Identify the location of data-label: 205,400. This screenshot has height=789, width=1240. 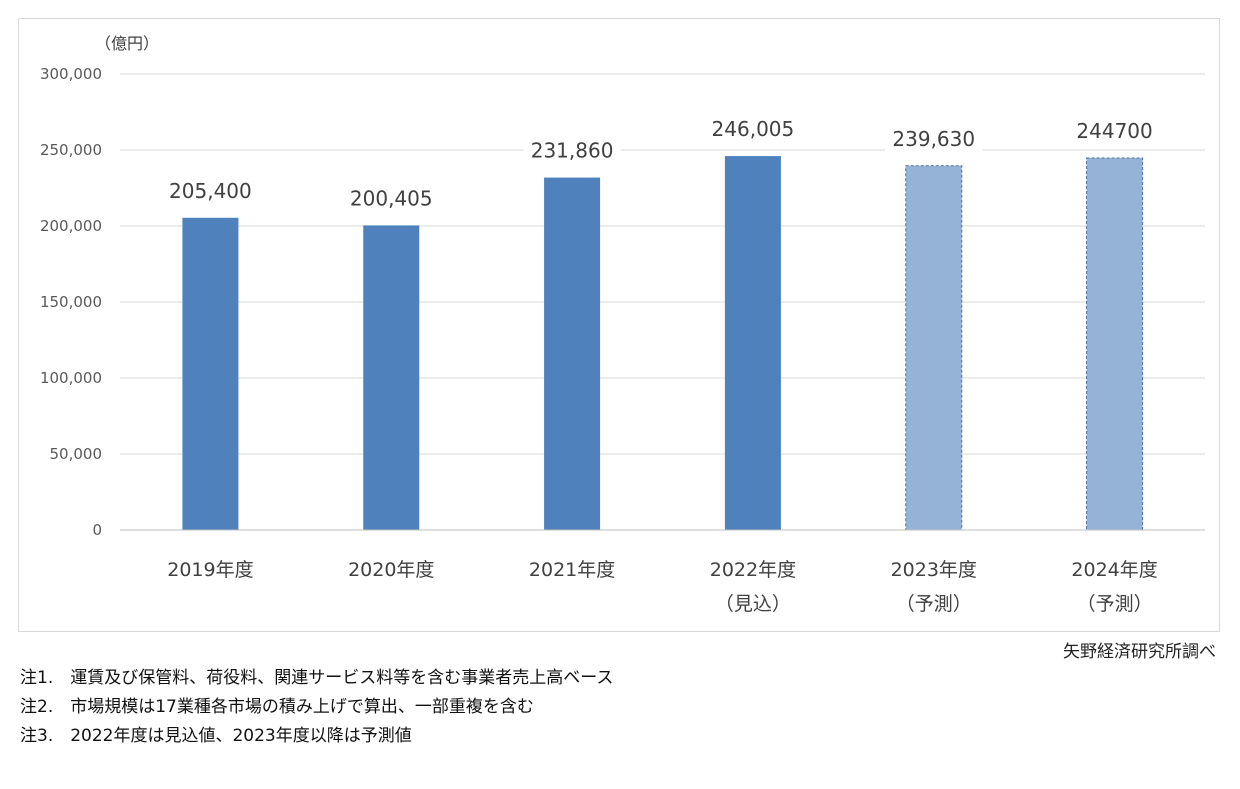
(210, 191).